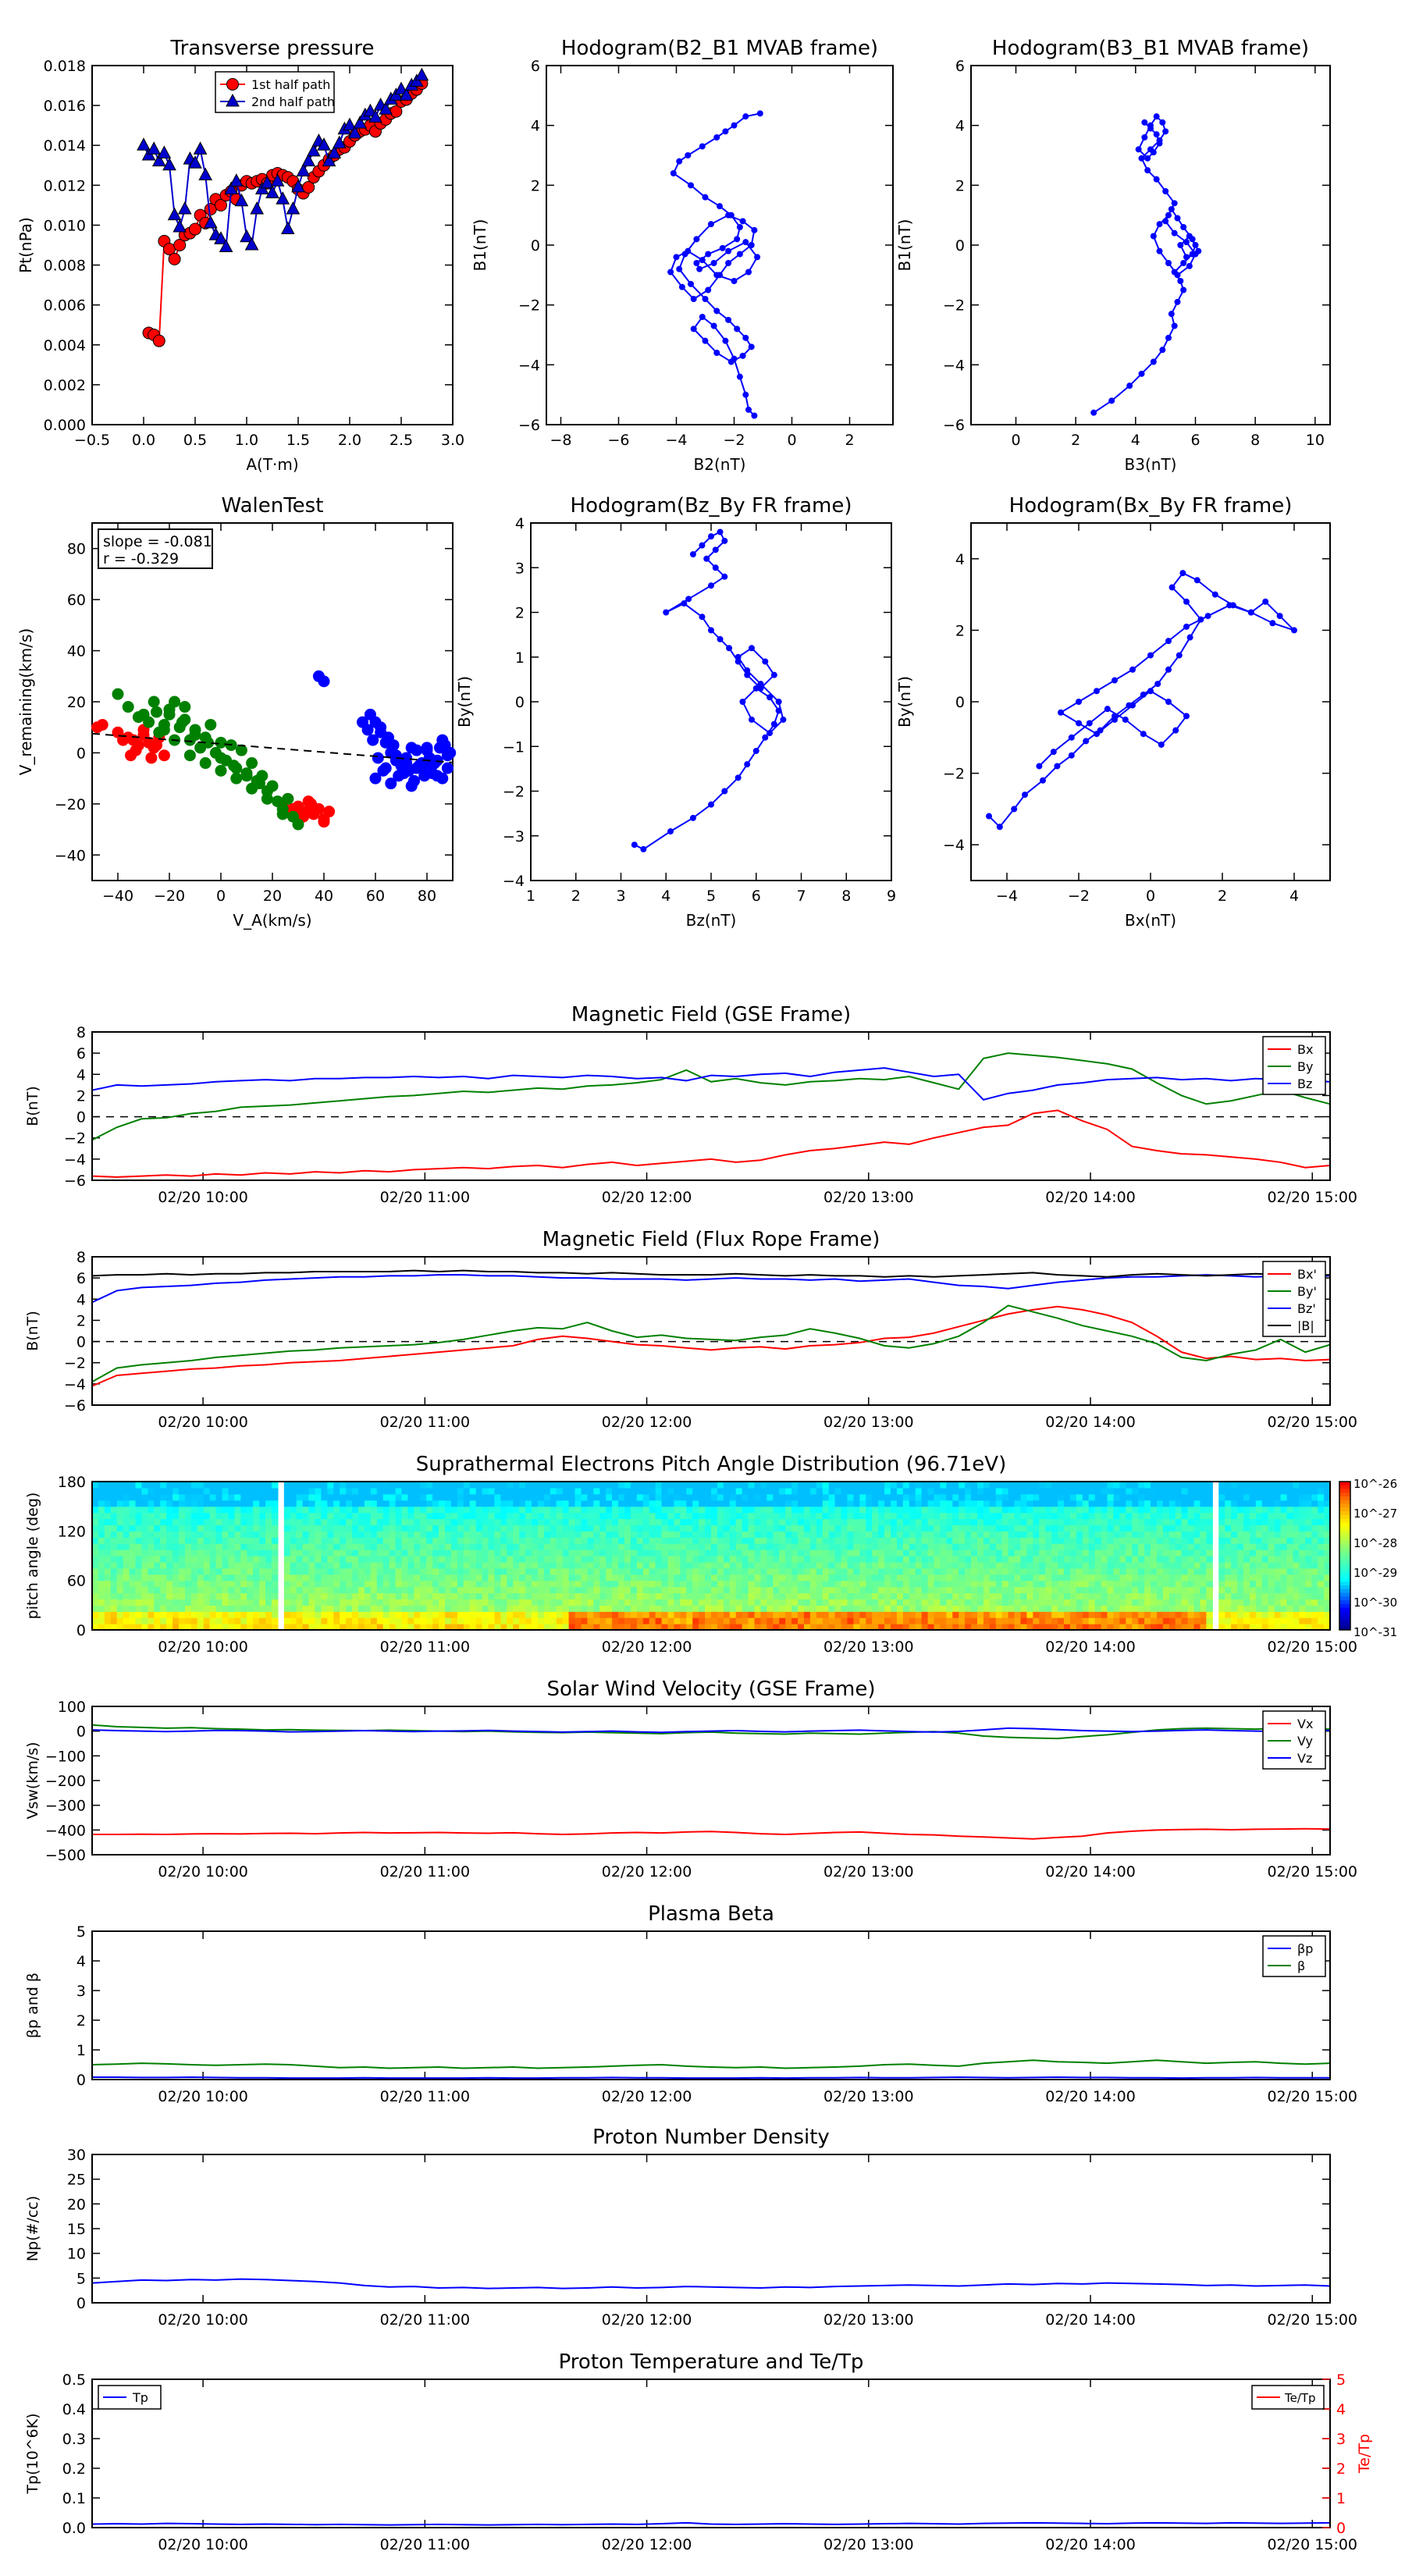 This screenshot has height=2576, width=1405. I want to click on x-tick-label: −20, so click(170, 896).